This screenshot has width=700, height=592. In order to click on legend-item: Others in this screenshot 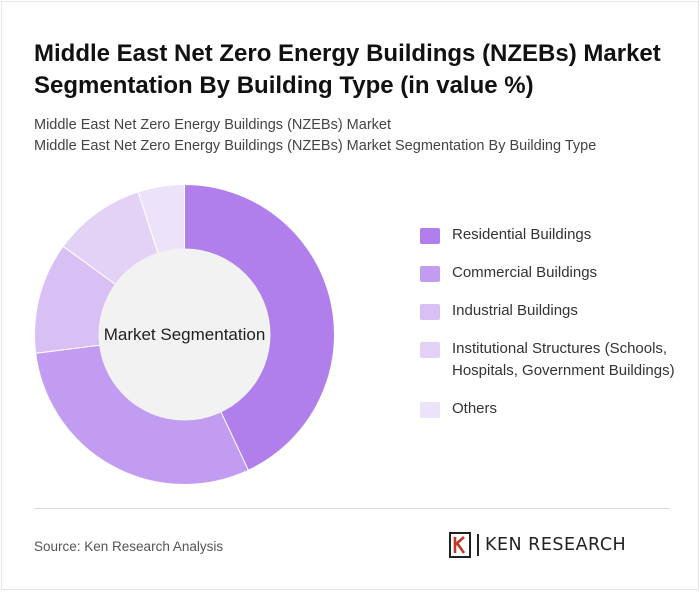, I will do `click(555, 409)`.